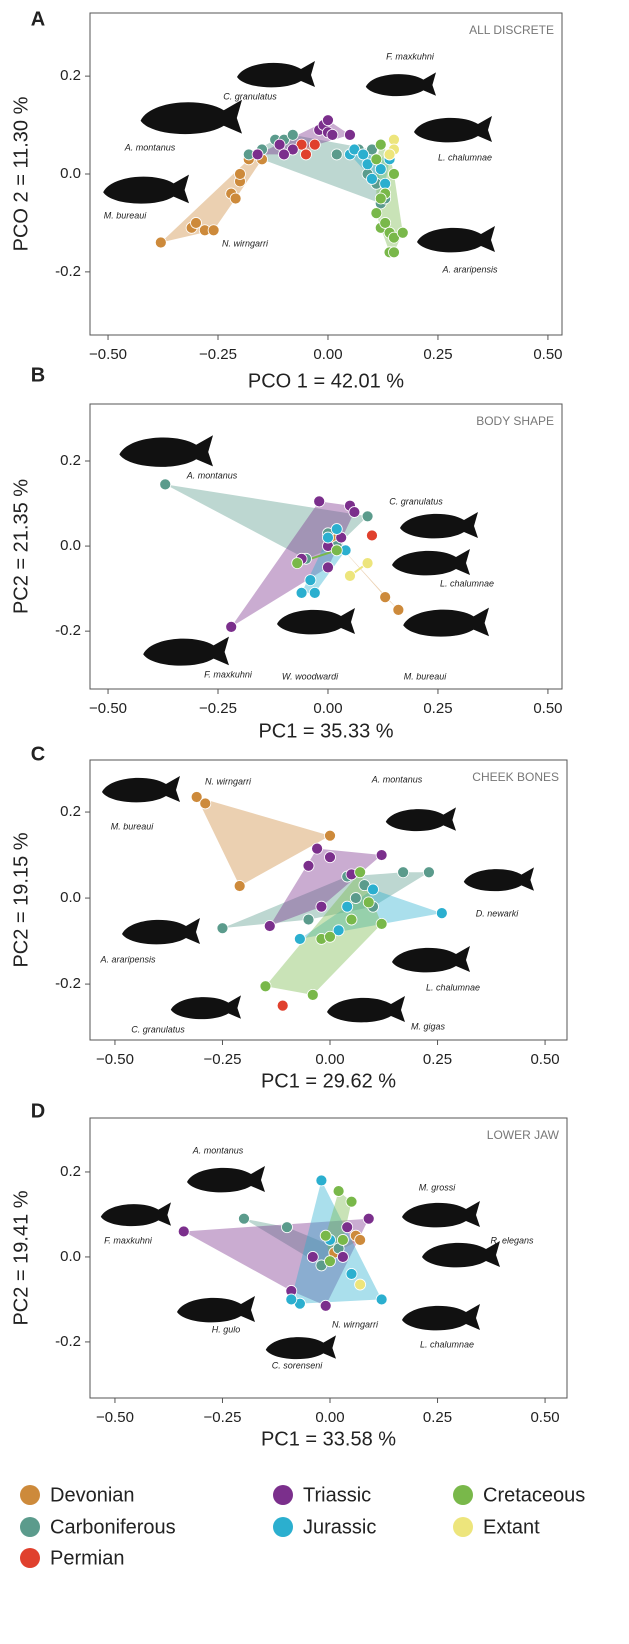 The width and height of the screenshot is (629, 1644). What do you see at coordinates (228, 781) in the screenshot?
I see `species-label: N. wirngarri` at bounding box center [228, 781].